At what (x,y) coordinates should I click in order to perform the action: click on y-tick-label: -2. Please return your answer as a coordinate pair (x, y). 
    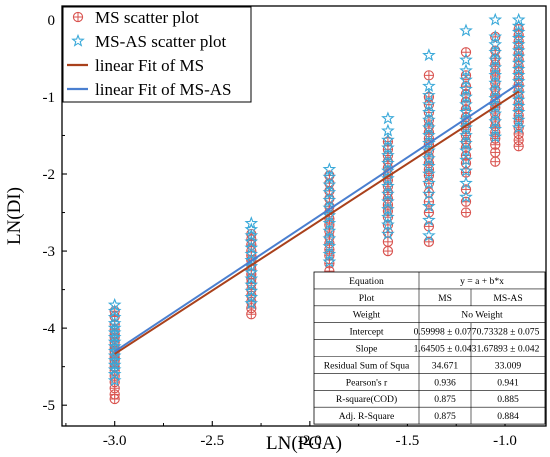
    Looking at the image, I should click on (49, 175).